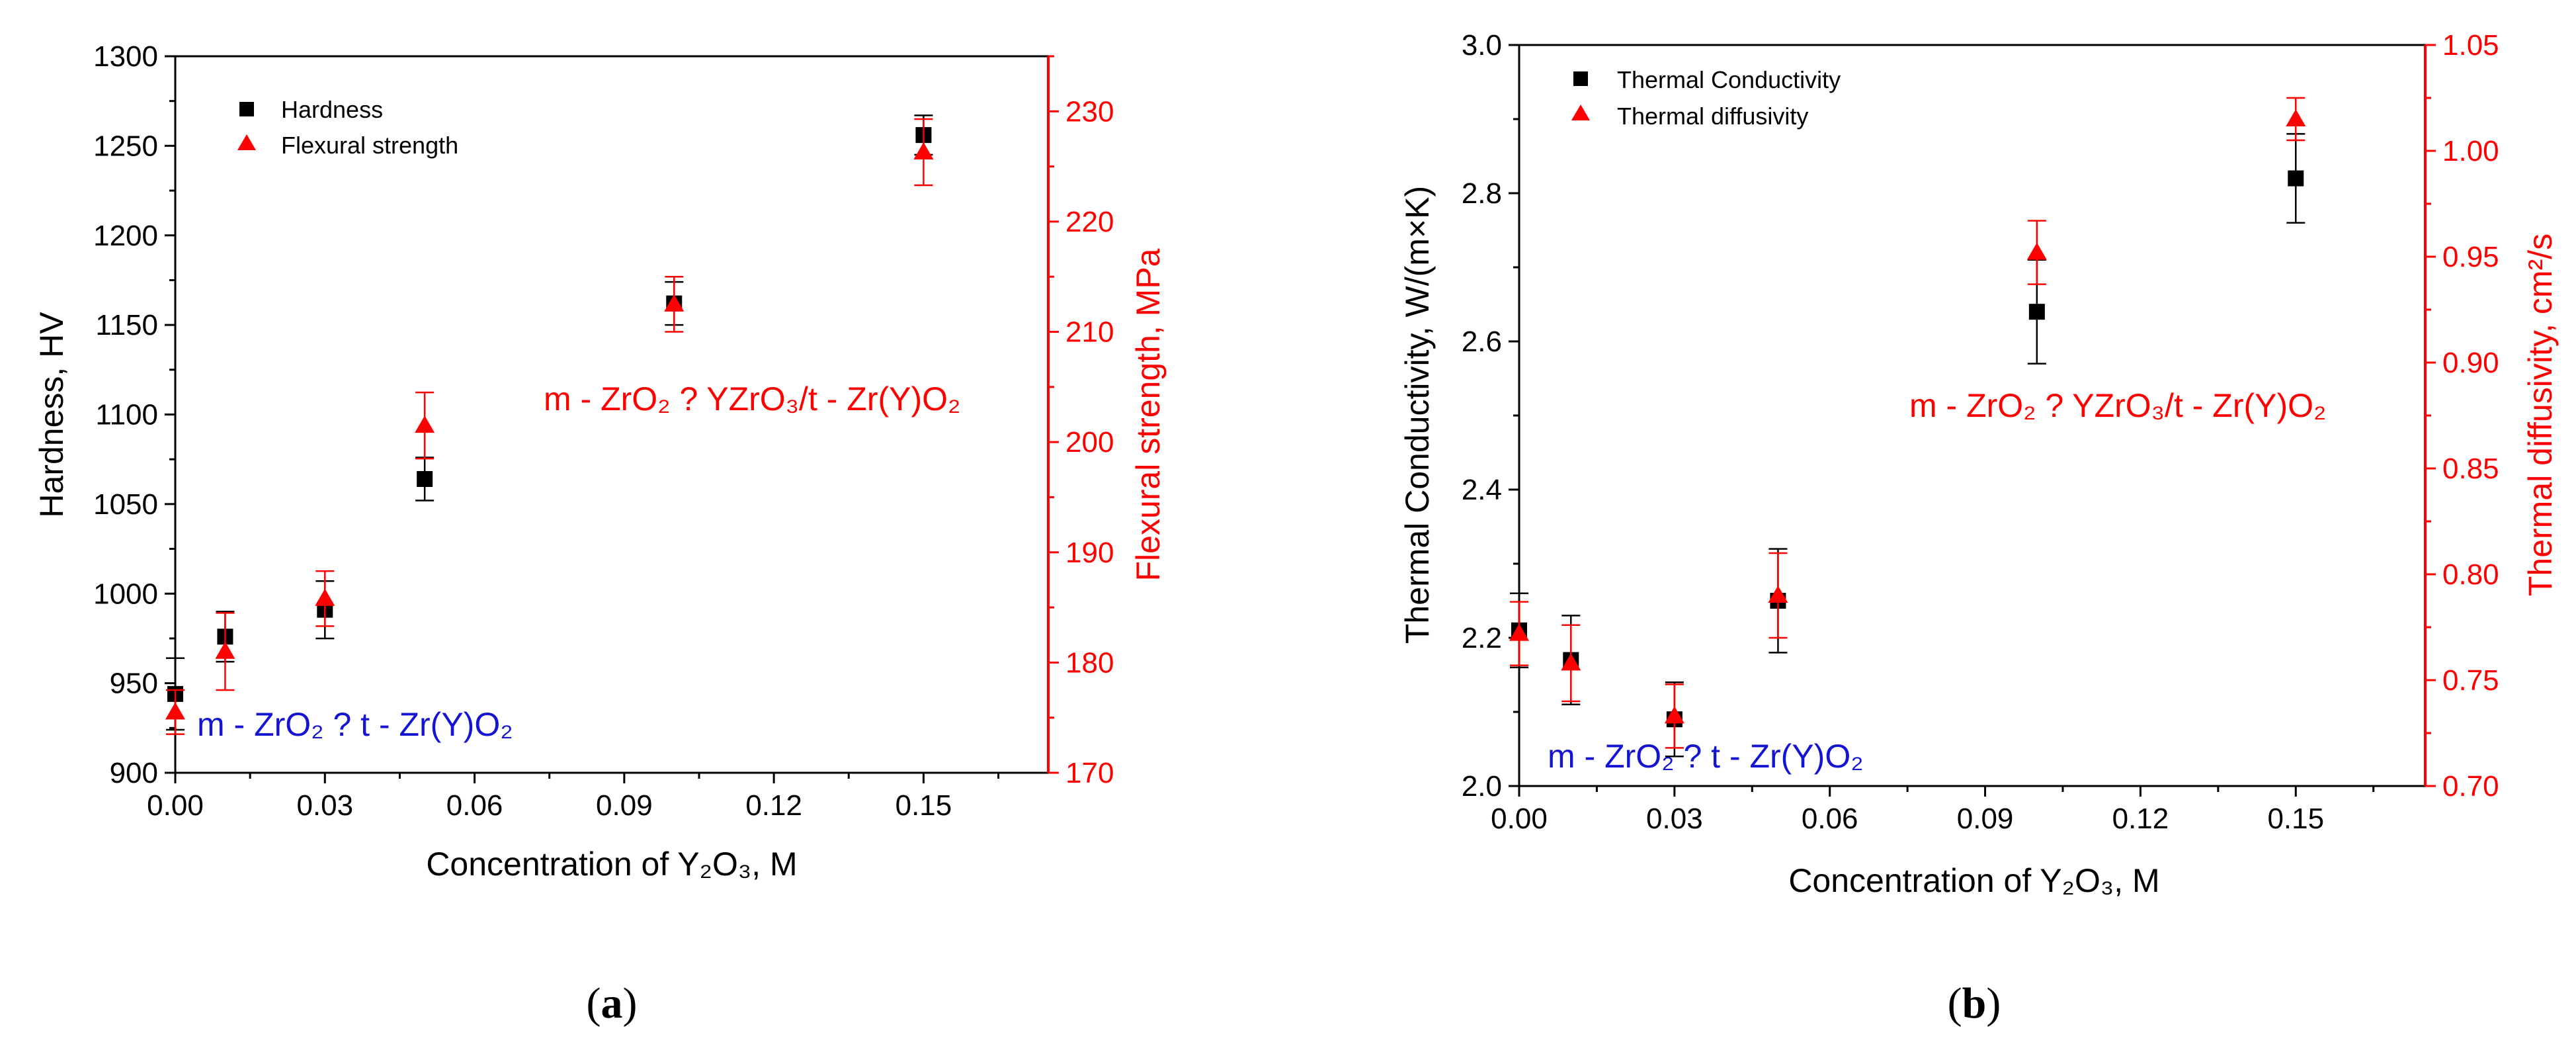 This screenshot has width=2576, height=1050. I want to click on panel-b-y-axis-title: Thermal Conductivity, W/(m×K), so click(1417, 415).